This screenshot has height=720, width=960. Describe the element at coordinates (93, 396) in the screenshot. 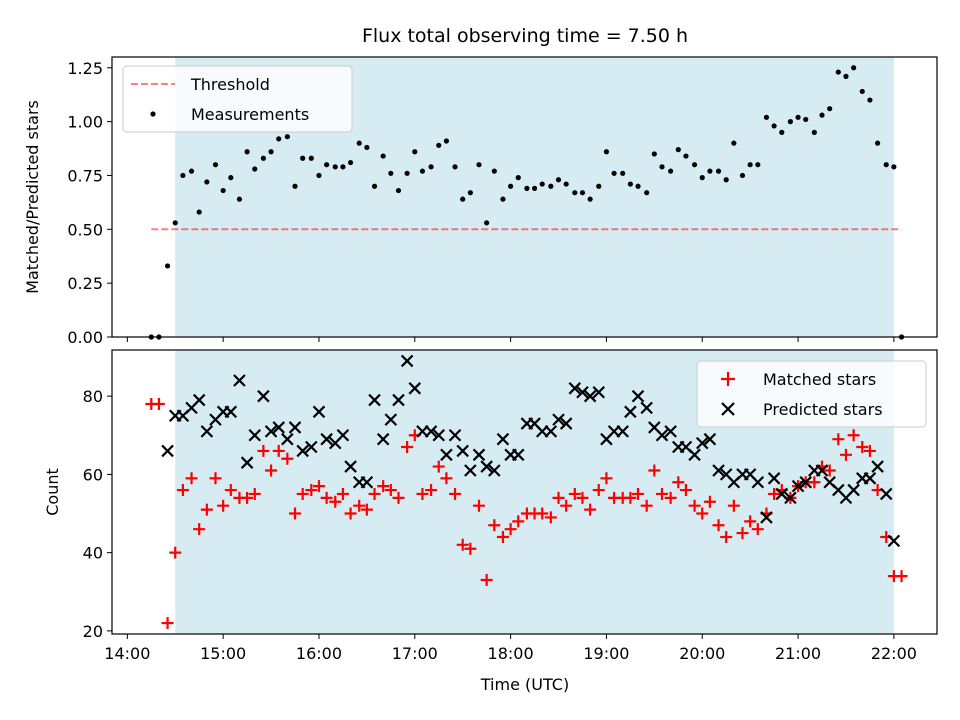

I see `y-tick-label: 80` at that location.